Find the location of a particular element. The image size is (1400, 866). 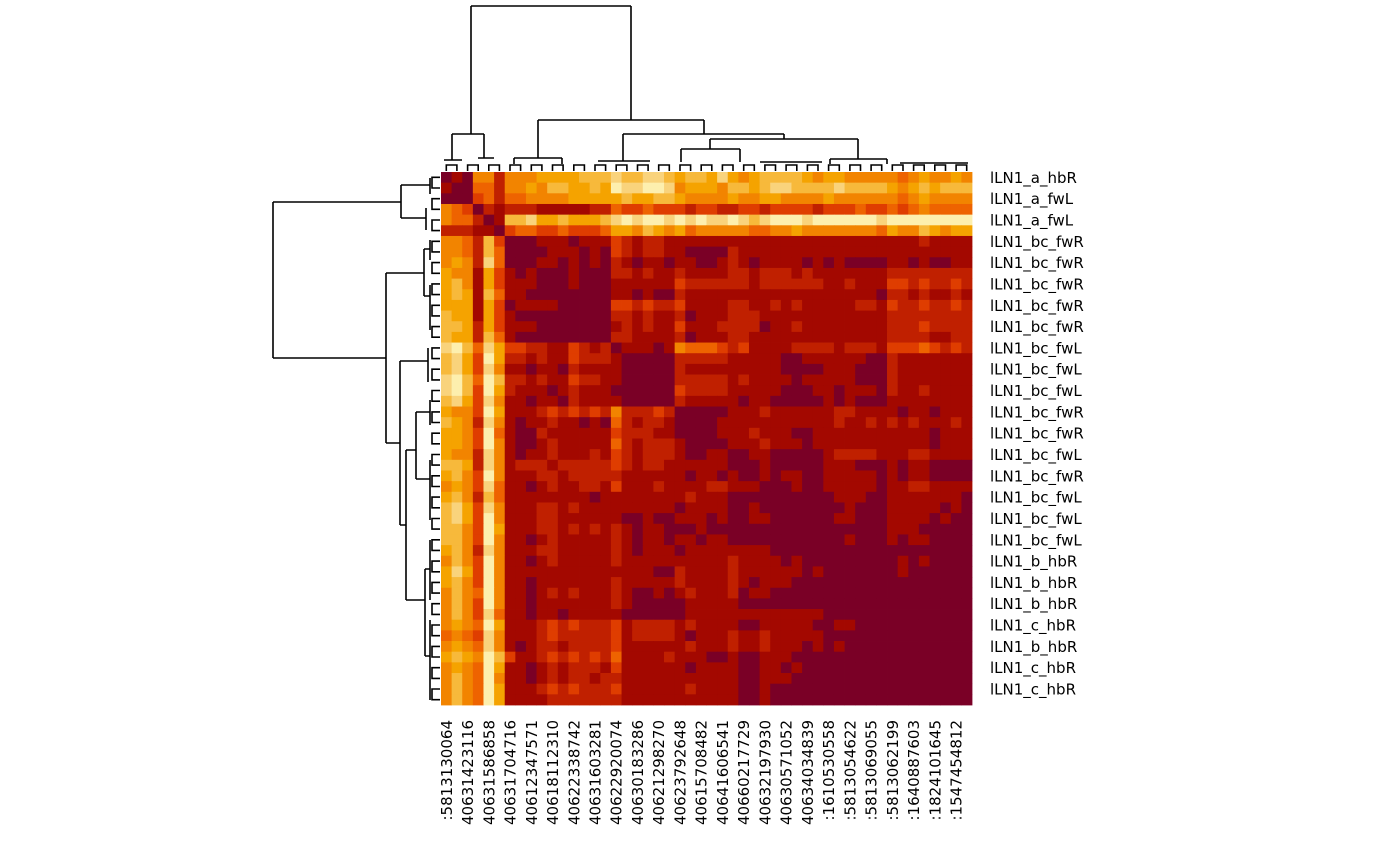

row-label: lLN1_bc_fwL is located at coordinates (1036, 370).